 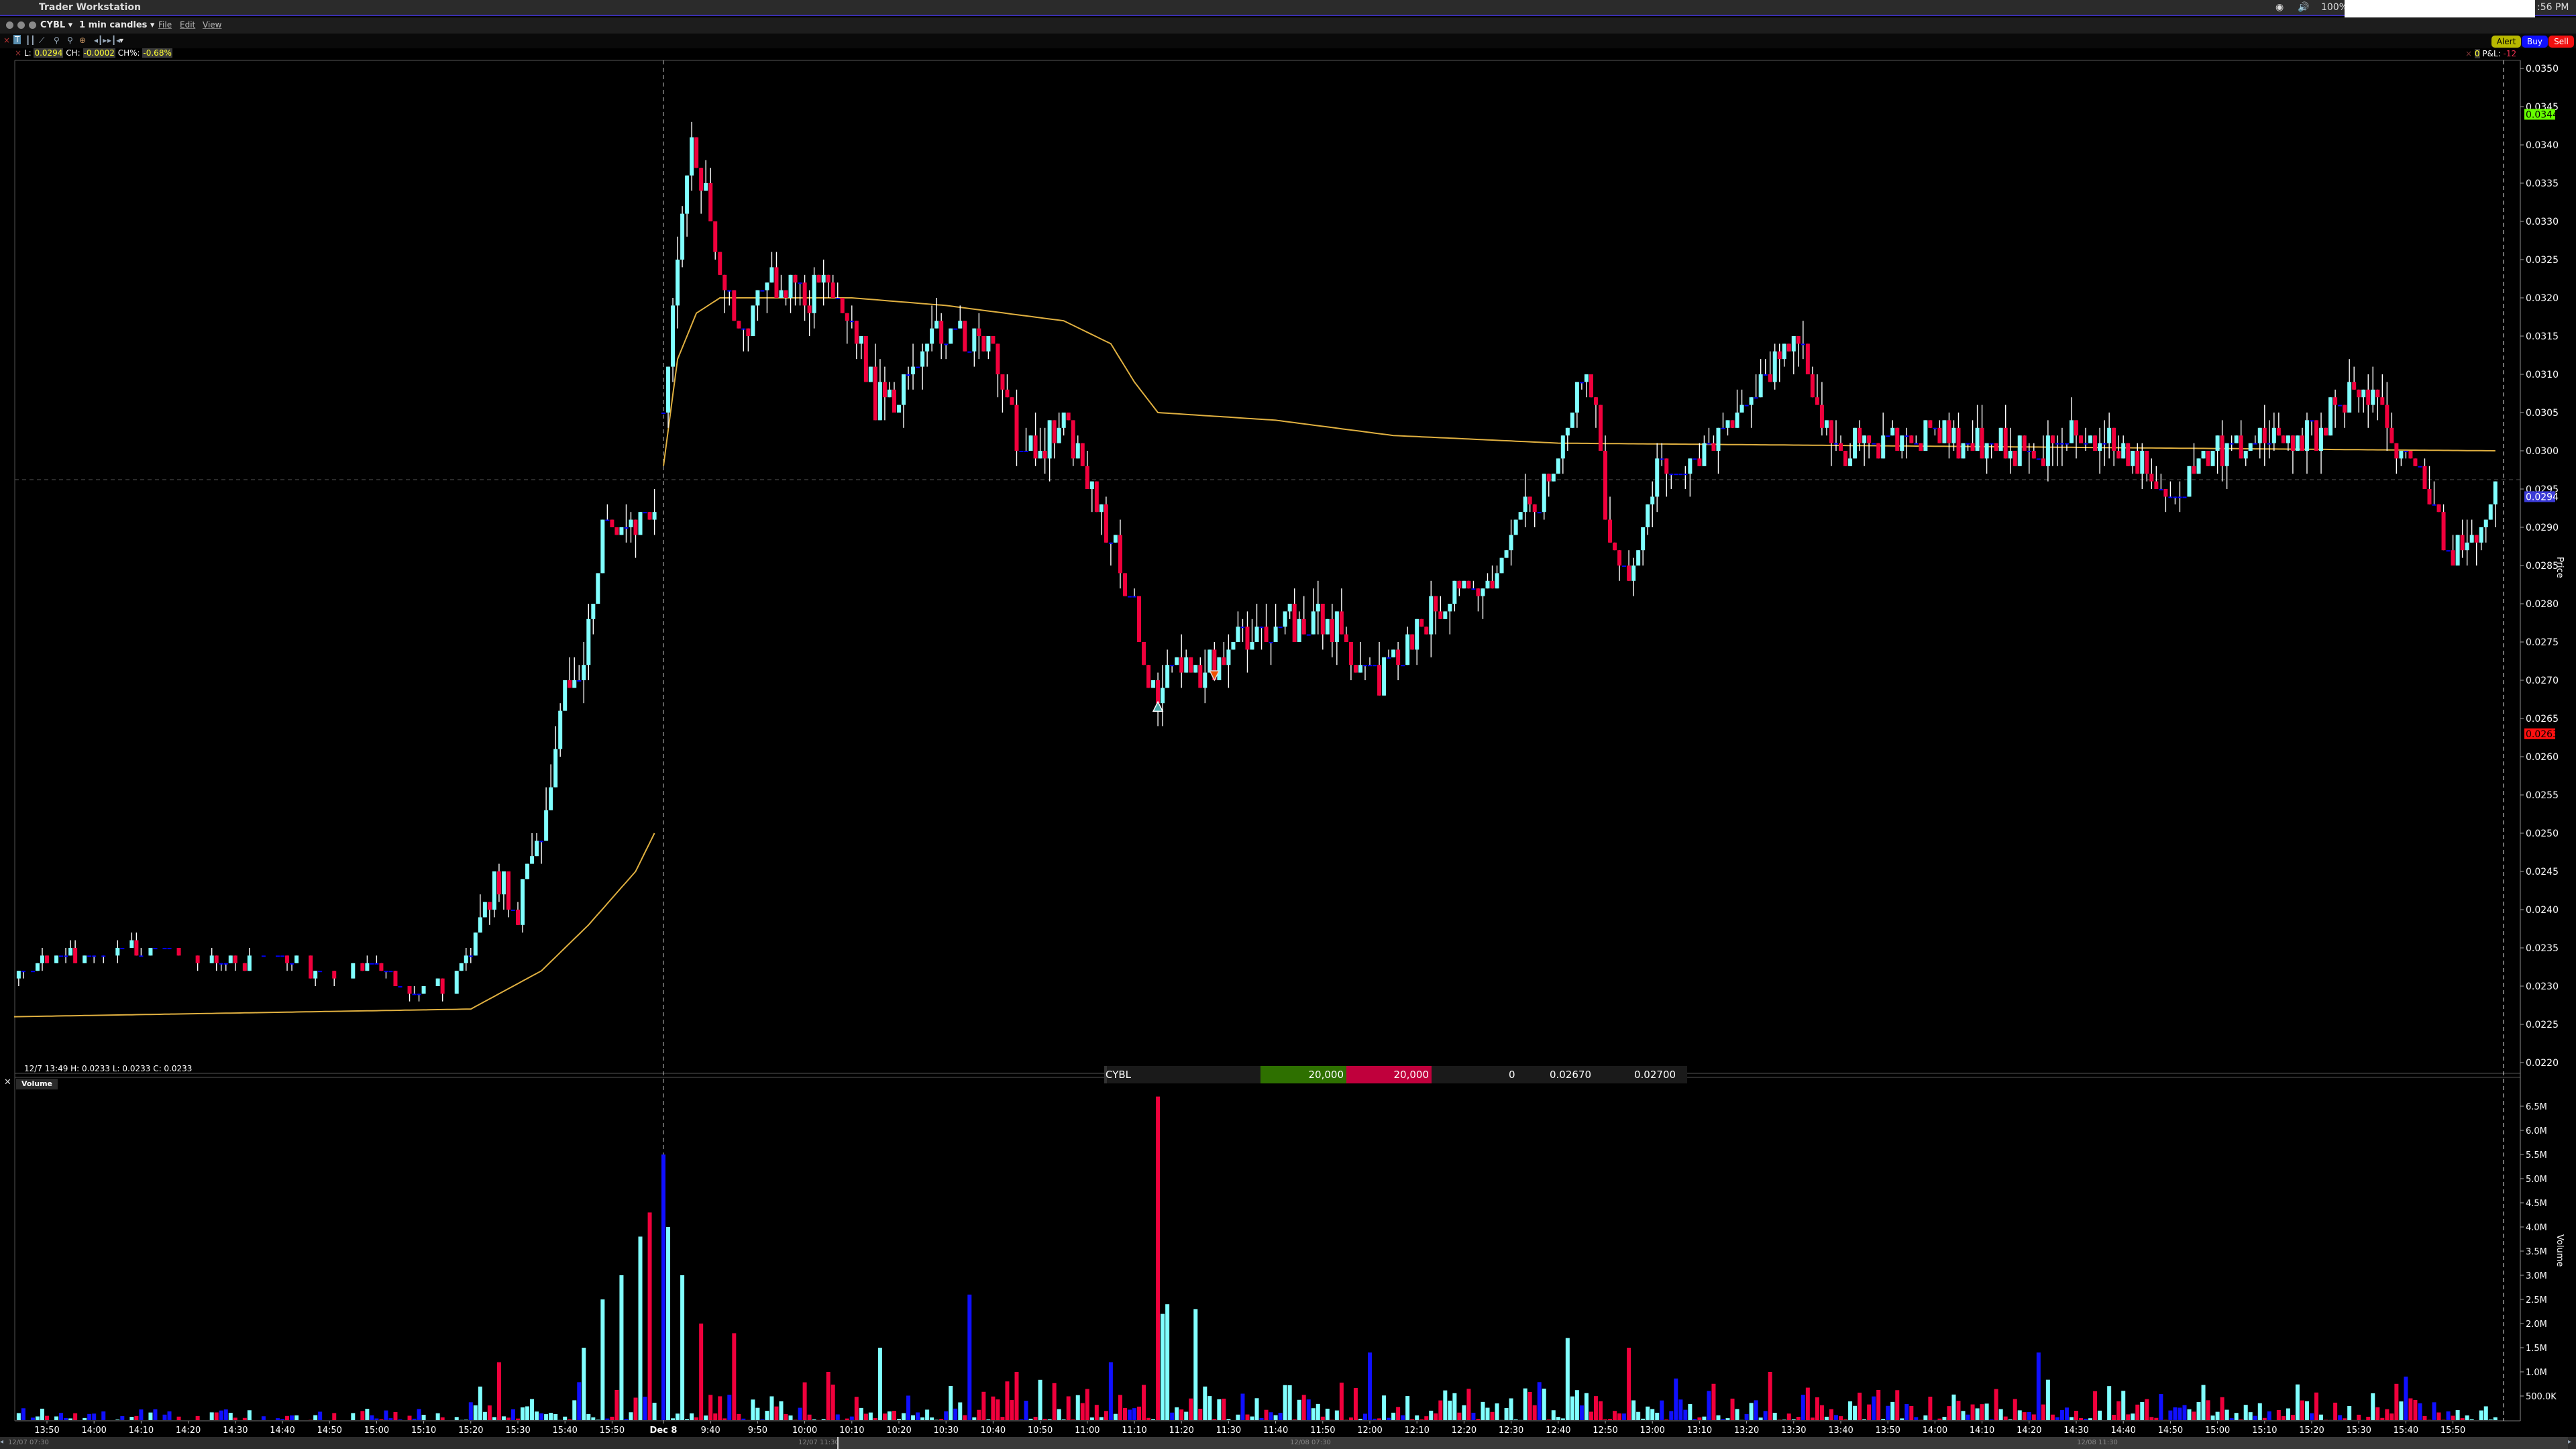 I want to click on volume-icon: 🔊, so click(x=2304, y=7).